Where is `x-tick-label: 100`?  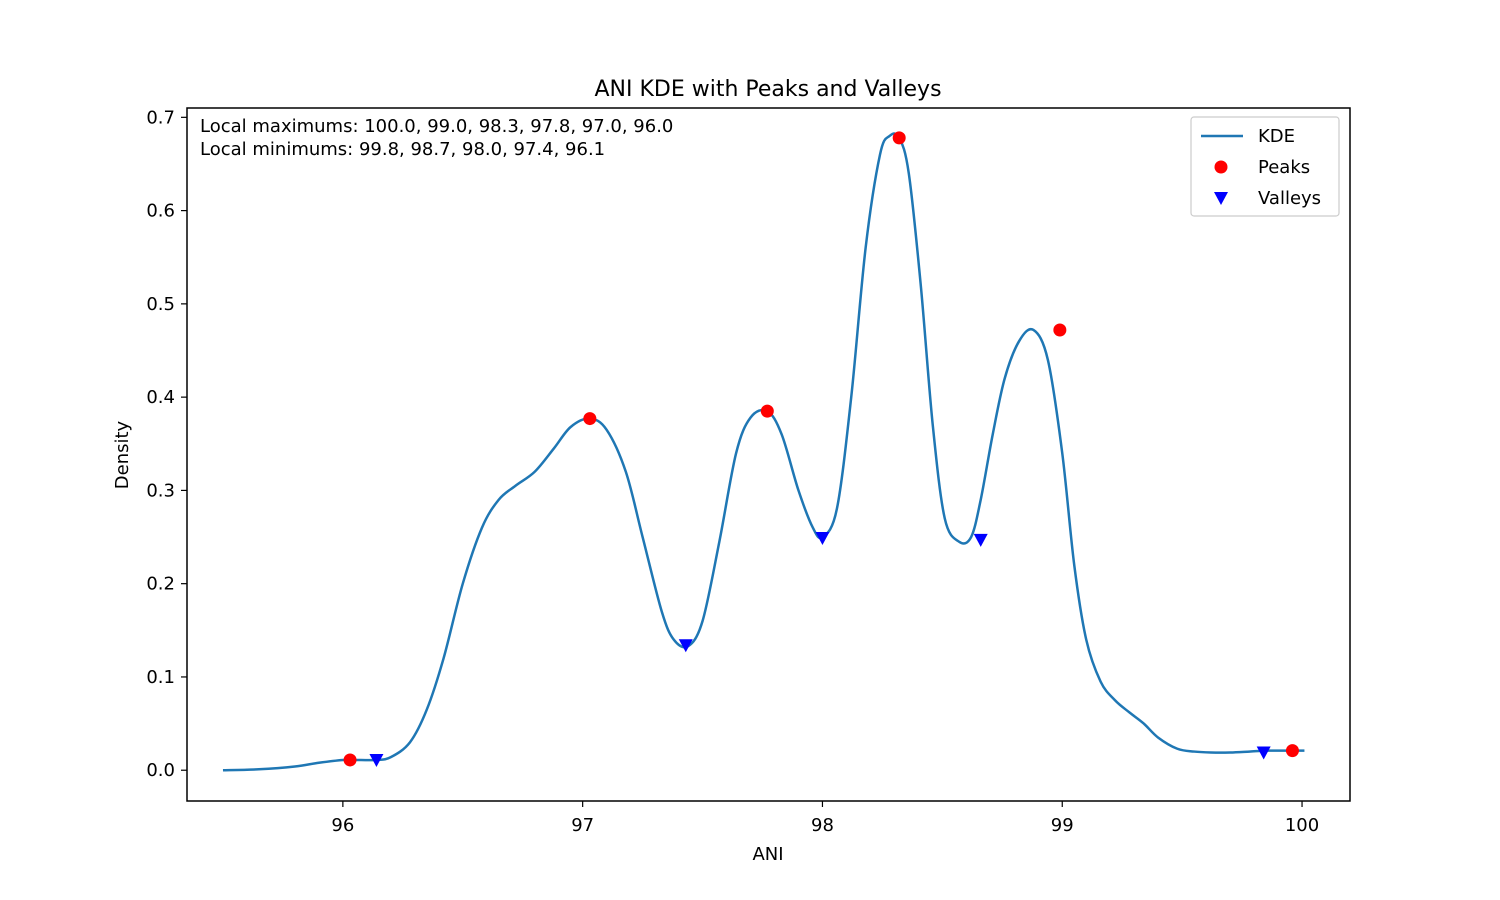 x-tick-label: 100 is located at coordinates (1302, 825).